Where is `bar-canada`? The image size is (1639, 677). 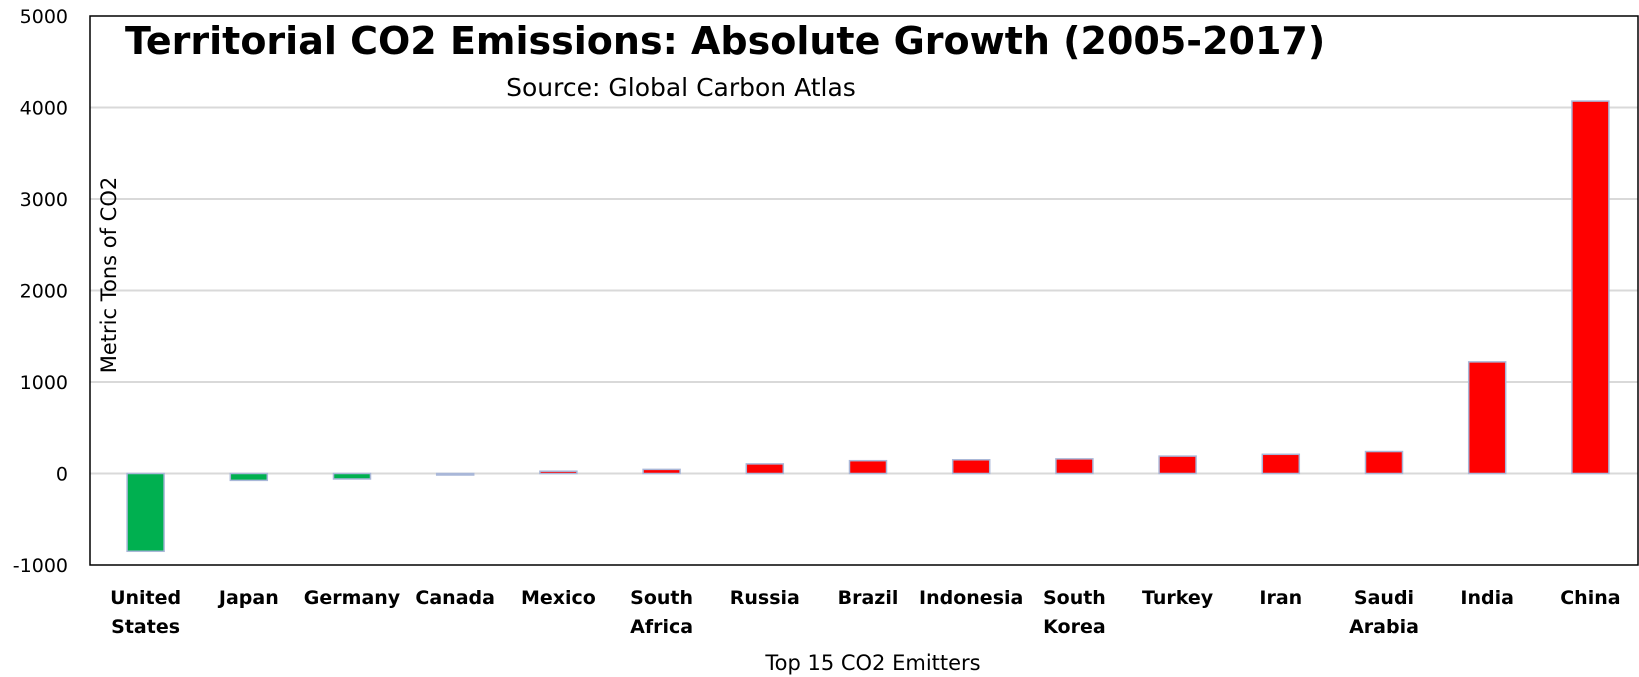
bar-canada is located at coordinates (455, 474).